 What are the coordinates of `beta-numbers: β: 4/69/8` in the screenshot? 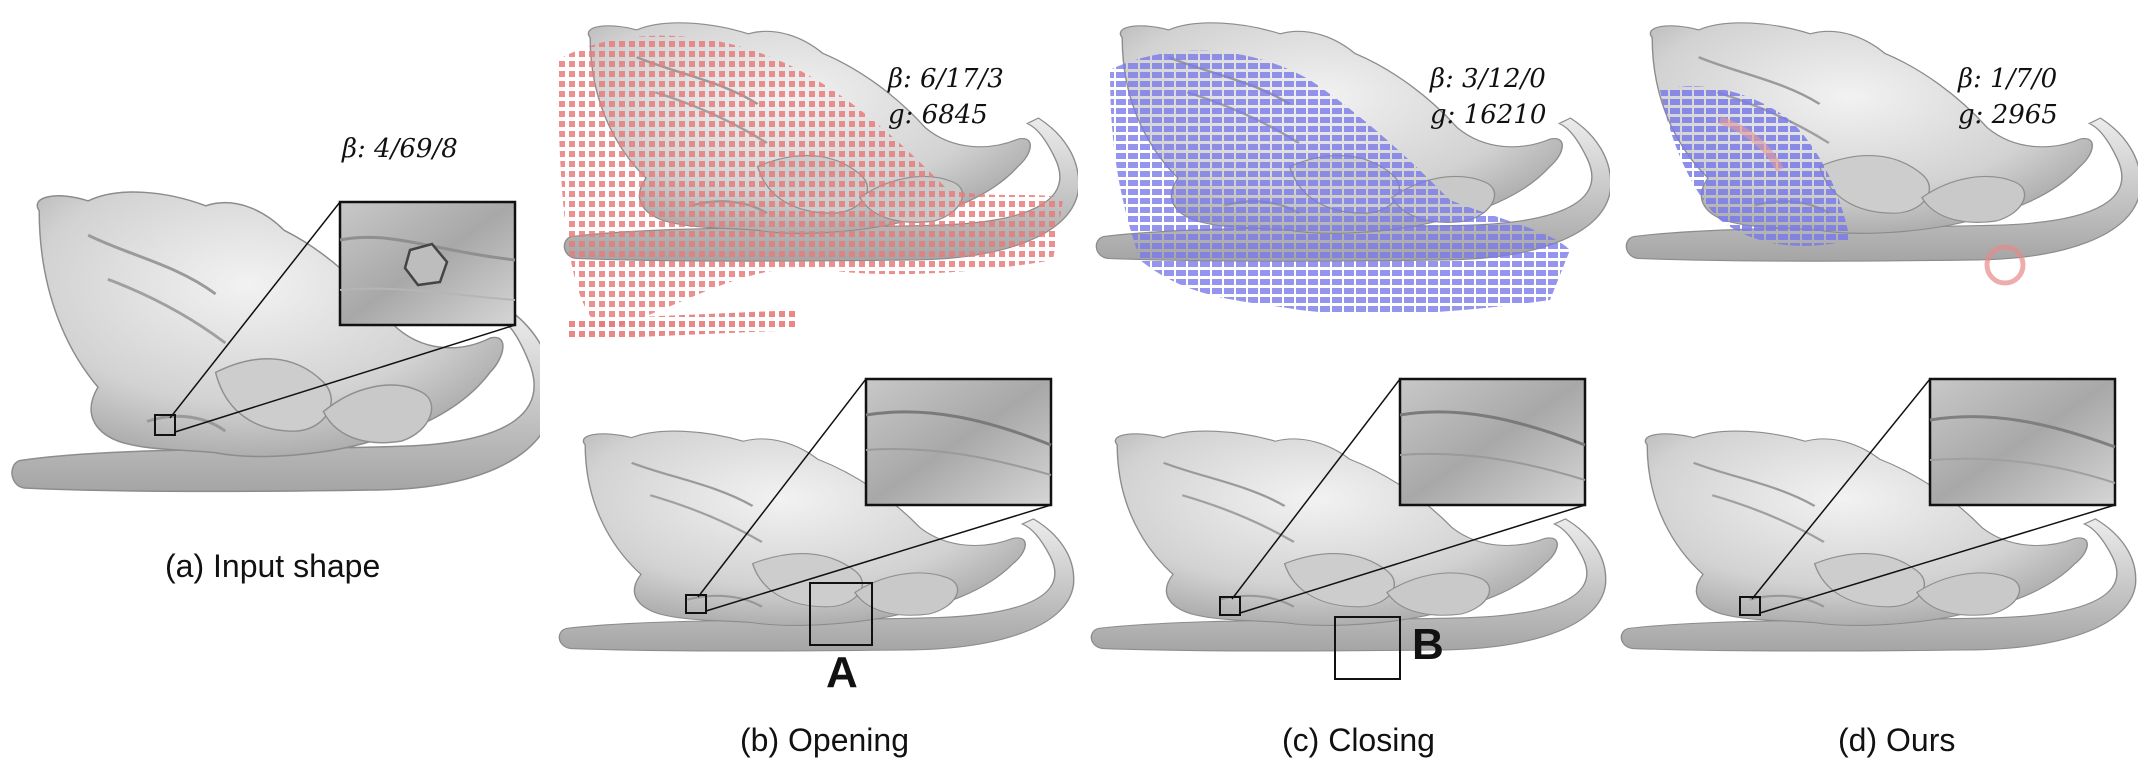 It's located at (400, 149).